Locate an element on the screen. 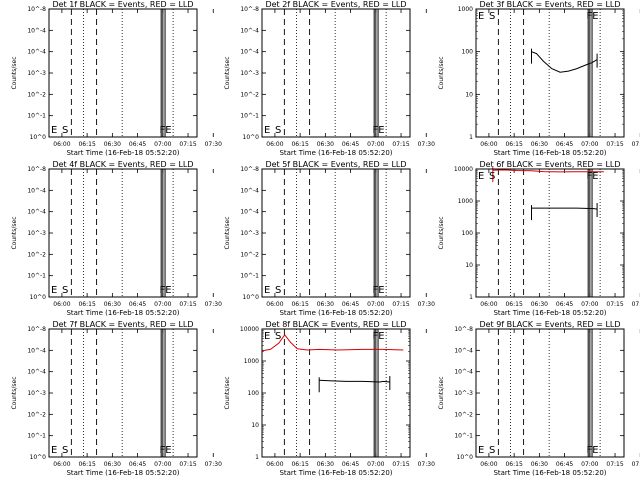 Image resolution: width=640 pixels, height=480 pixels. panel-title: Det 9f BLACK = Events, RED = LLD is located at coordinates (549, 324).